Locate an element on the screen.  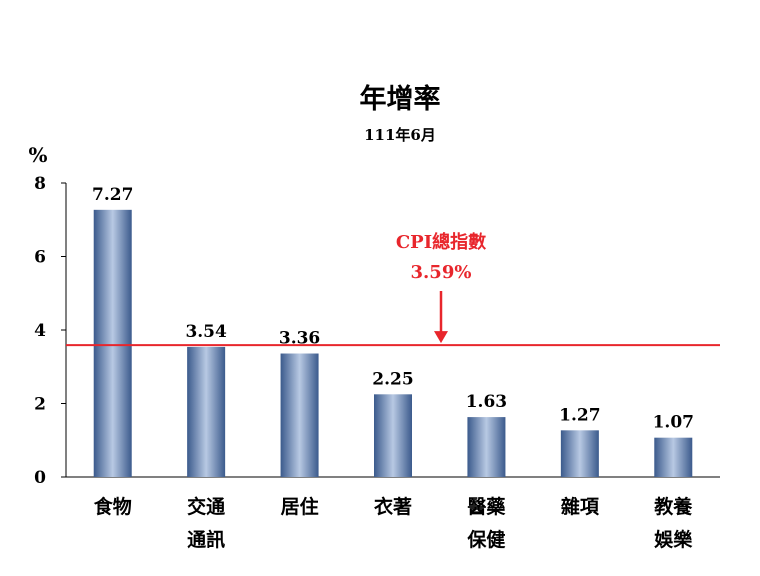
chart-title: 年增率 is located at coordinates (400, 99).